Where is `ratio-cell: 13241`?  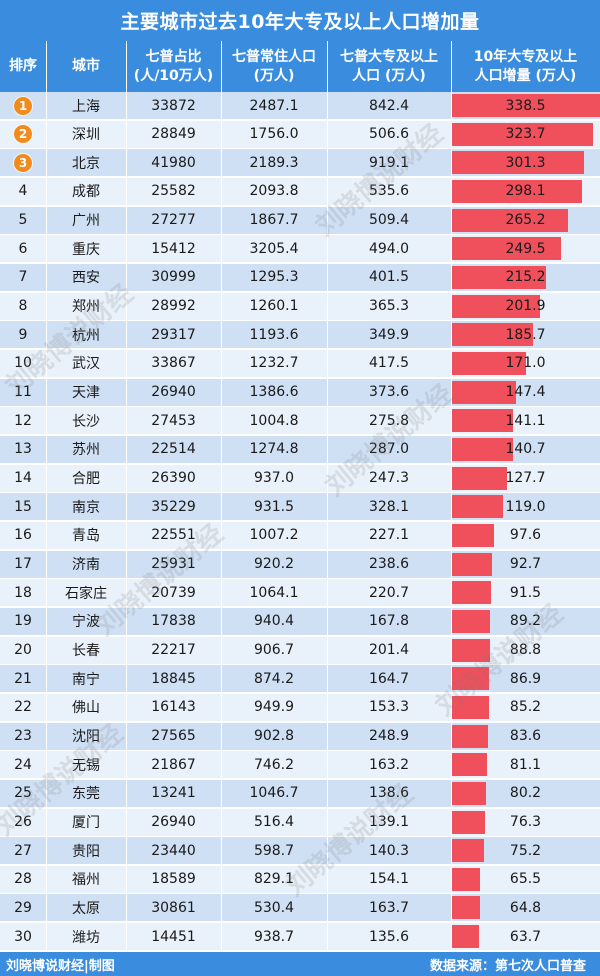
ratio-cell: 13241 is located at coordinates (173, 793).